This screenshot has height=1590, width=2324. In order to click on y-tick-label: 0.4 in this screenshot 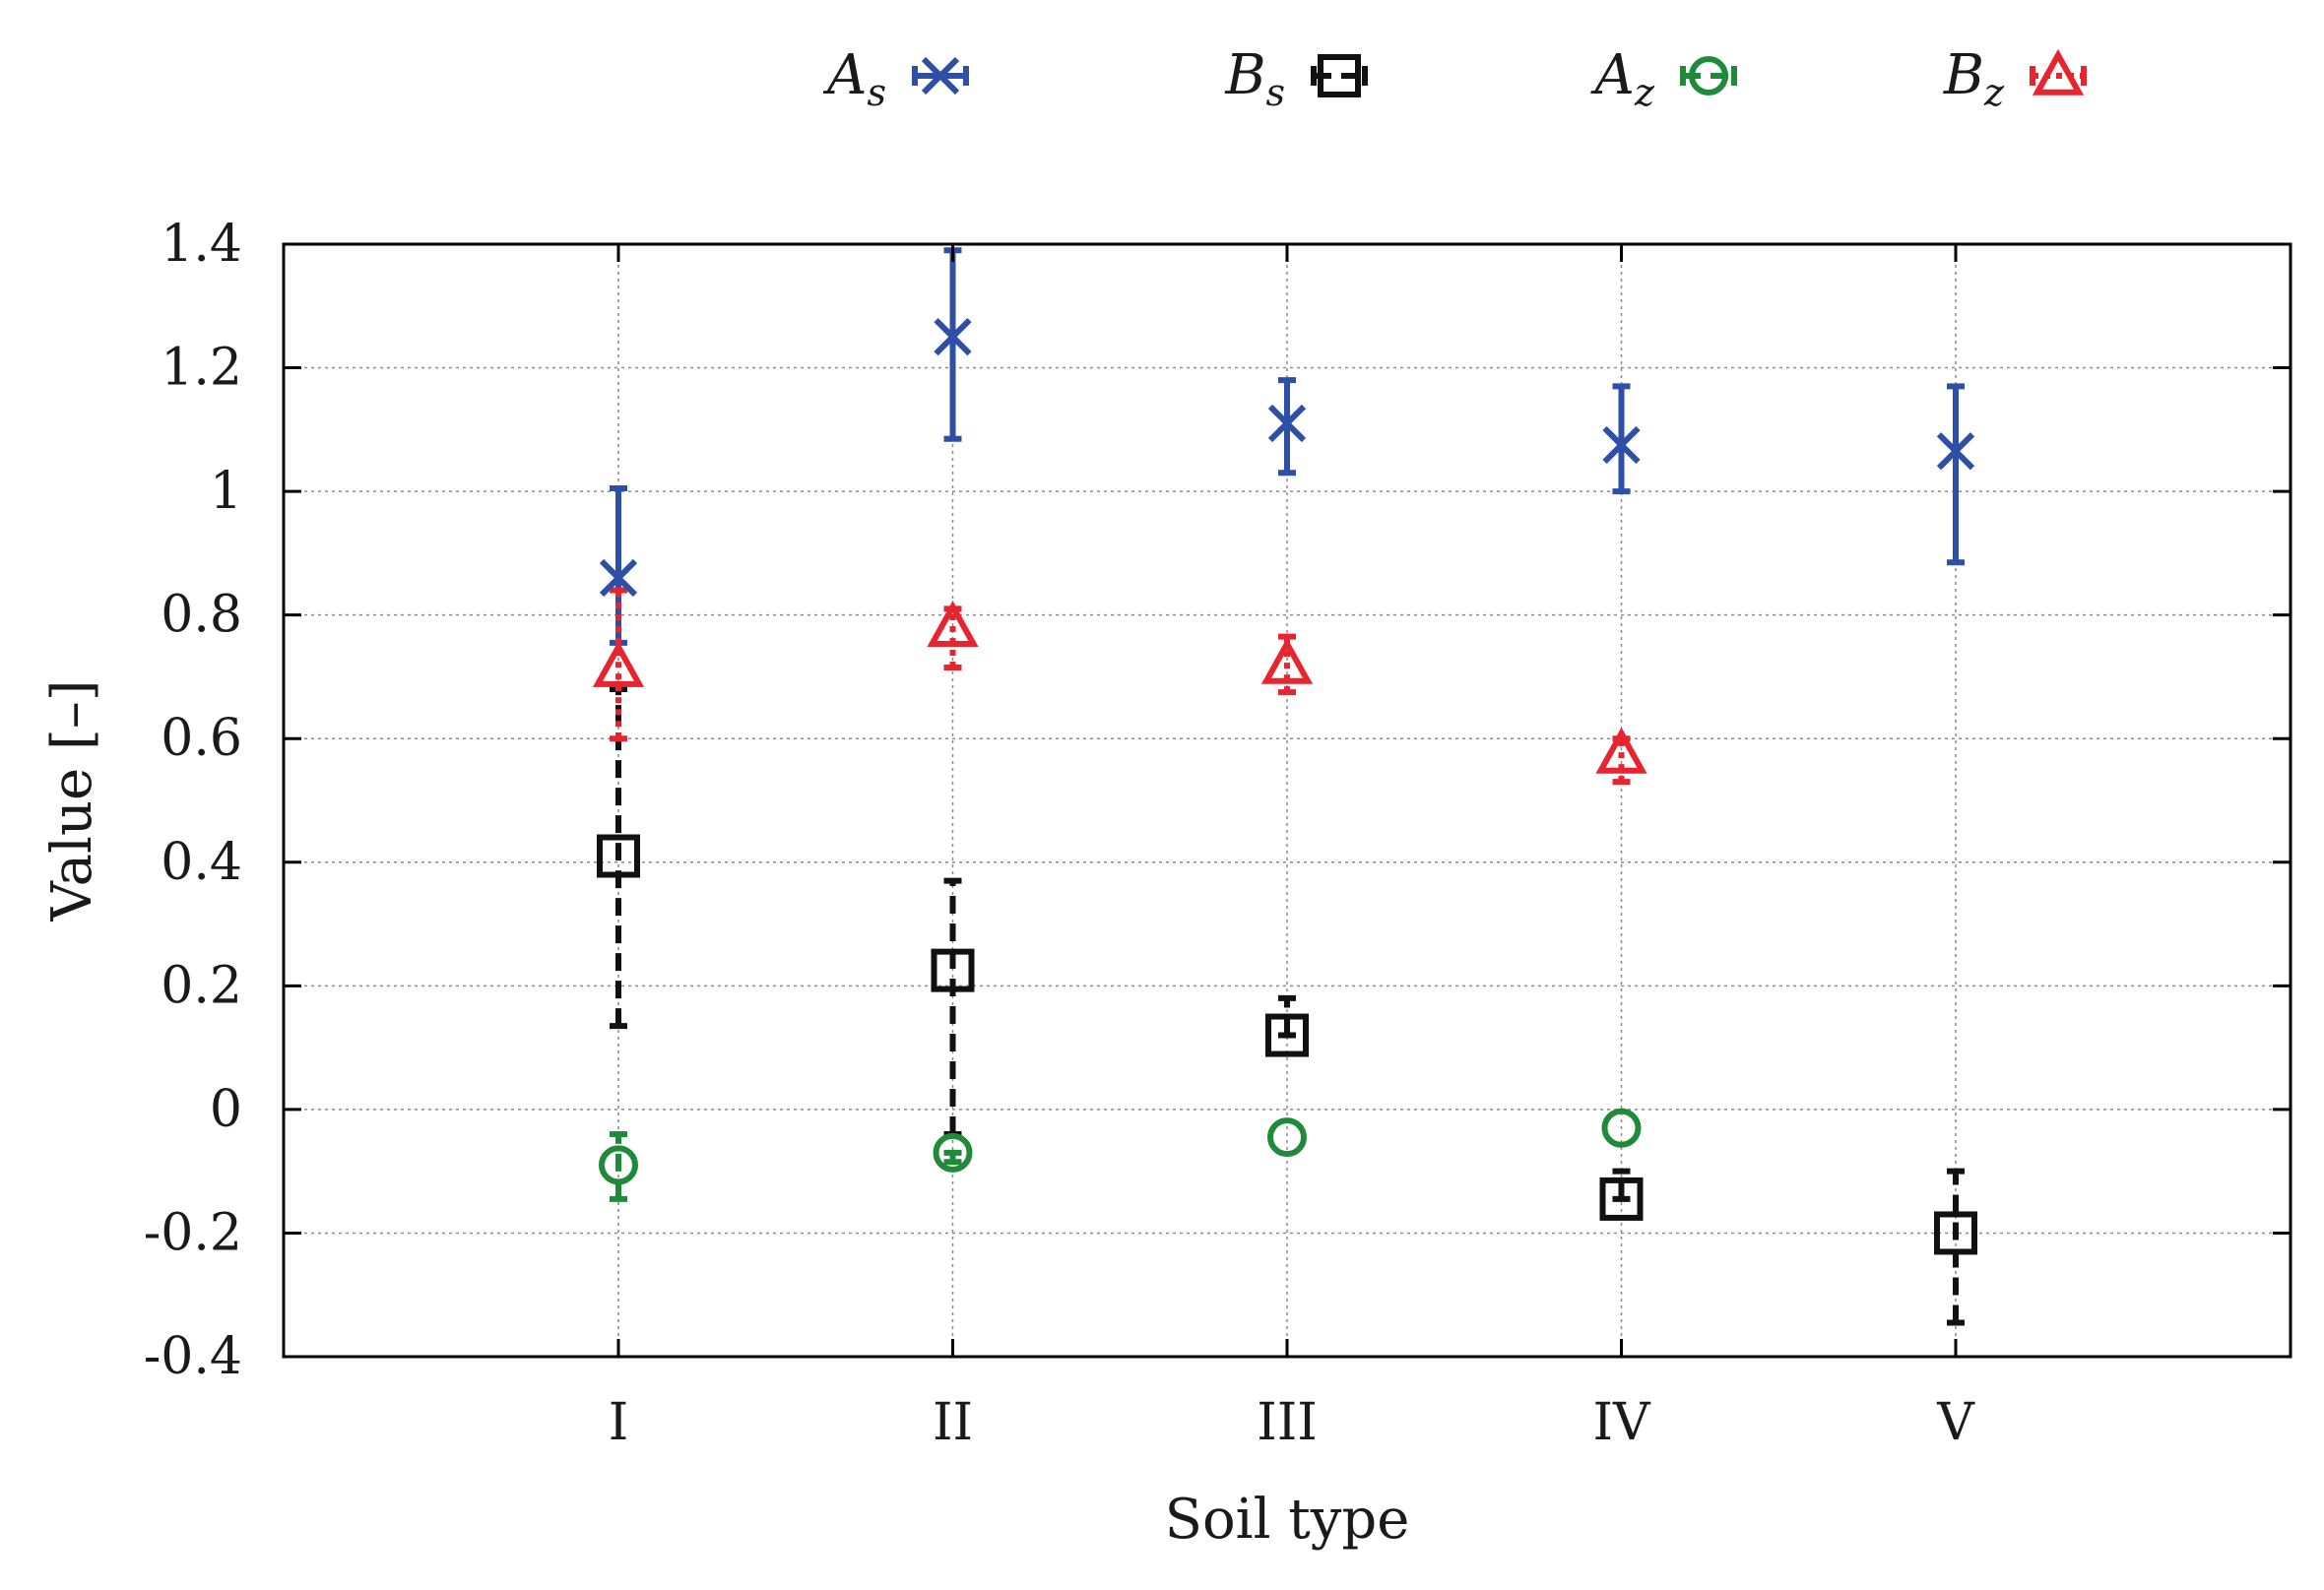, I will do `click(202, 863)`.